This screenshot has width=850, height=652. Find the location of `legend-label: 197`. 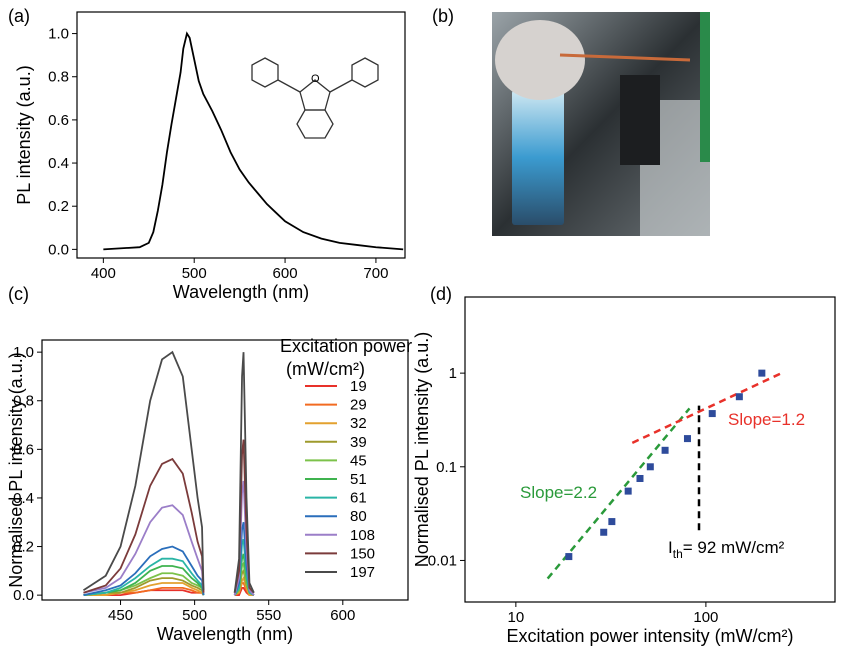

legend-label: 197 is located at coordinates (362, 572).